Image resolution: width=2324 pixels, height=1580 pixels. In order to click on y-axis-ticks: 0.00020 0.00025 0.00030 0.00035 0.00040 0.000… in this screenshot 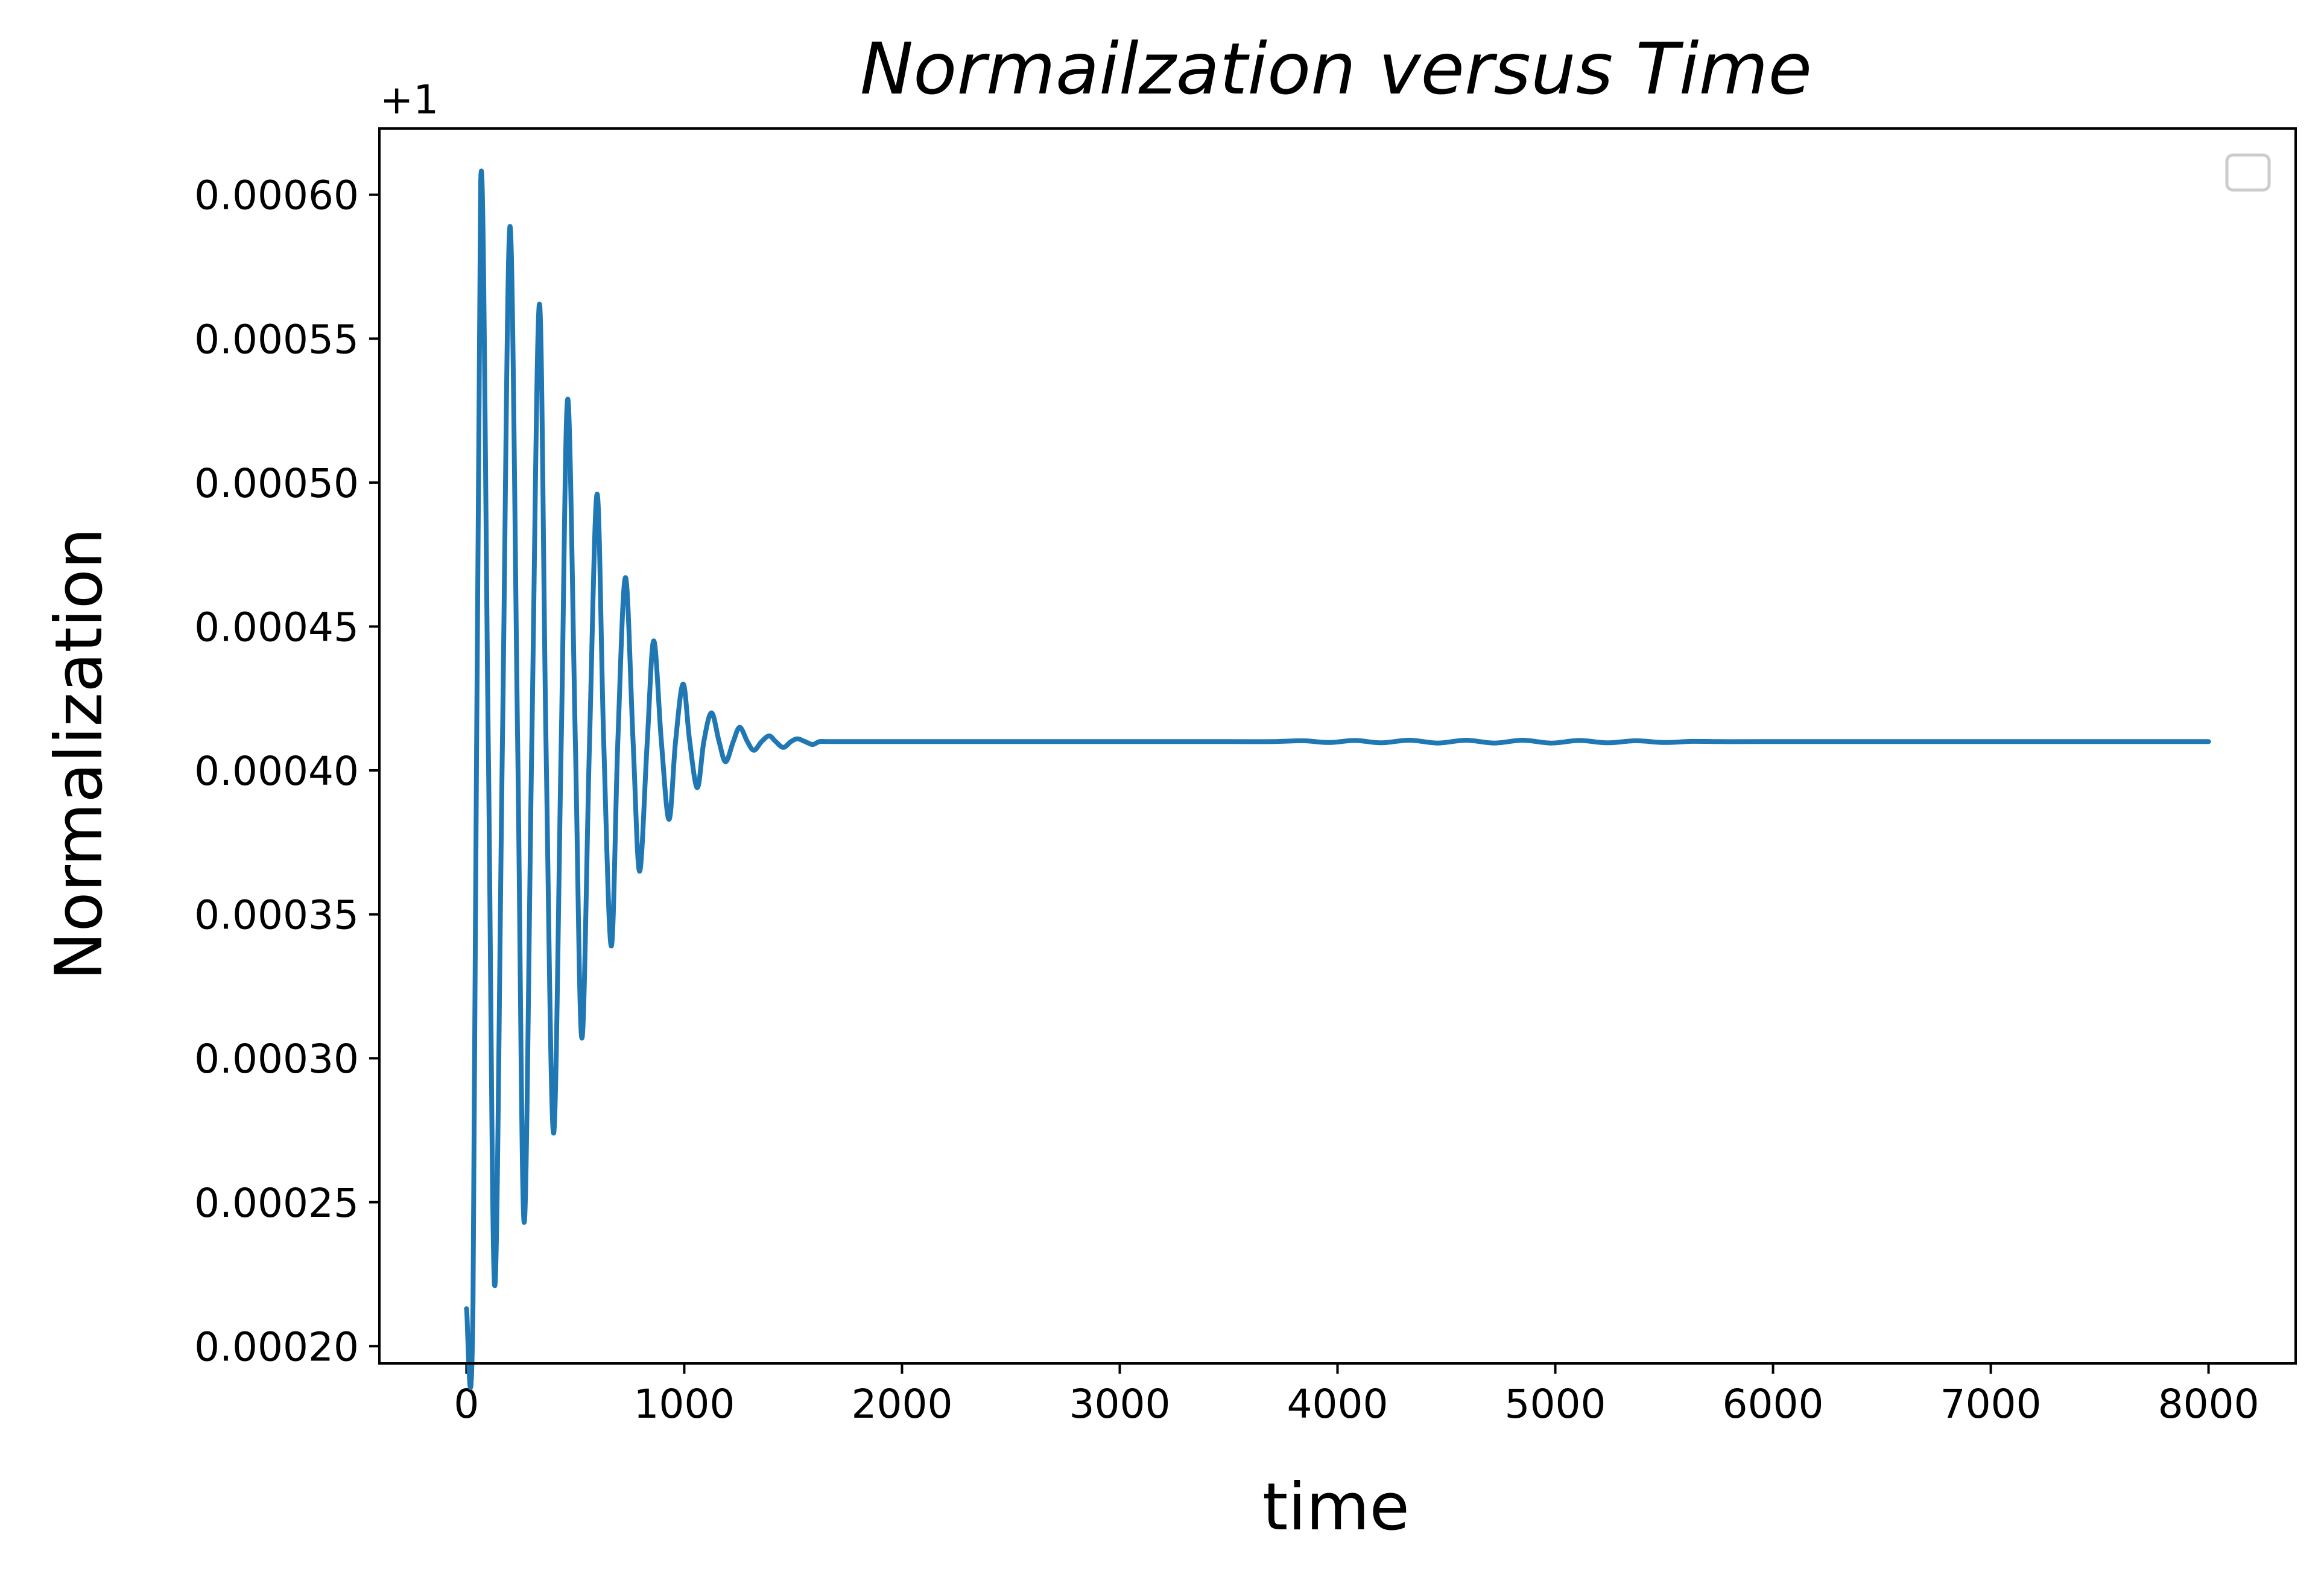, I will do `click(286, 771)`.